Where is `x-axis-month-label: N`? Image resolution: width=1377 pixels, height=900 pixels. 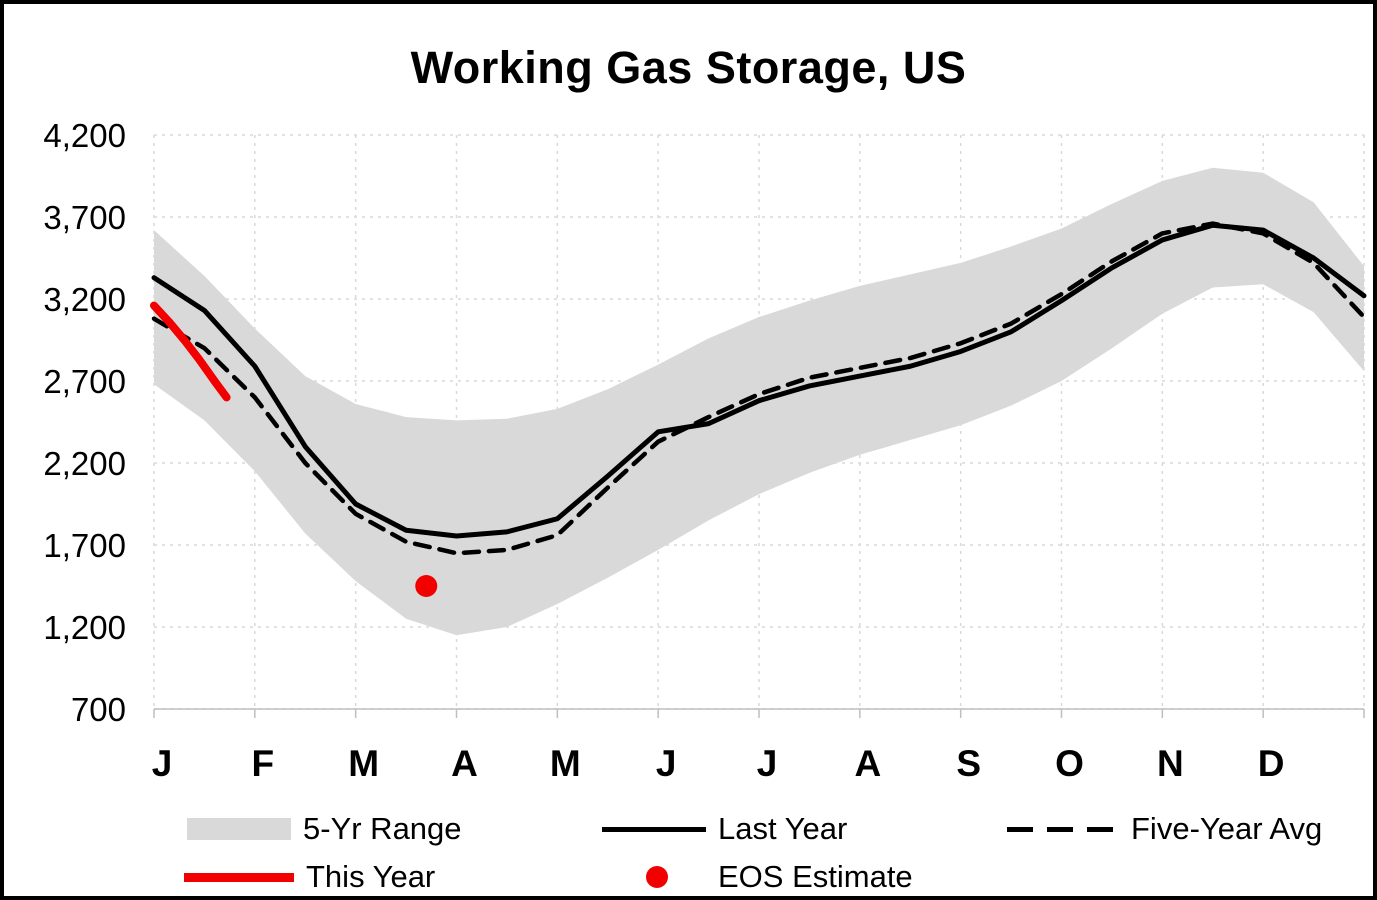
x-axis-month-label: N is located at coordinates (1170, 763).